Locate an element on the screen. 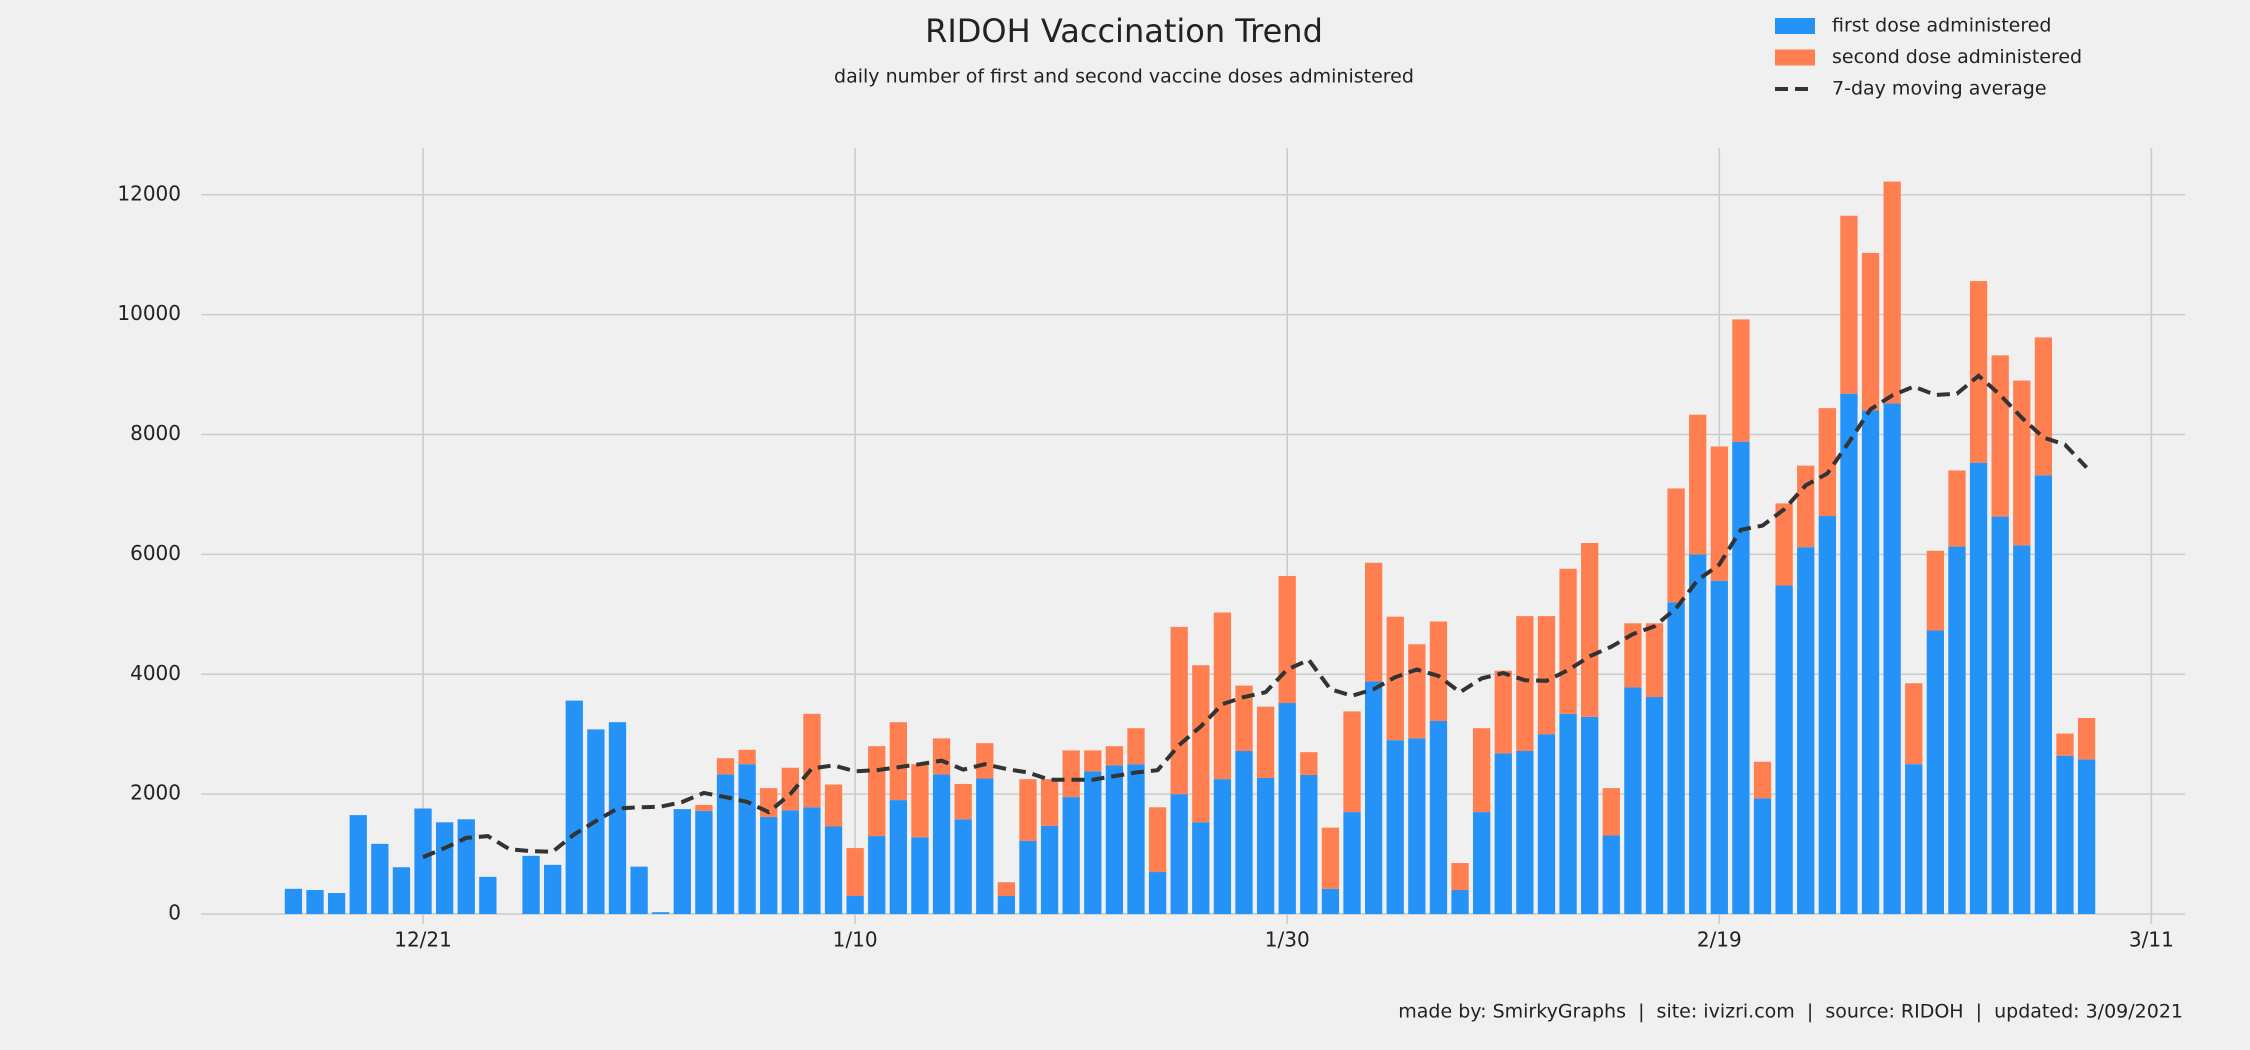 The image size is (2250, 1050). y-tick-label: 0 is located at coordinates (174, 913).